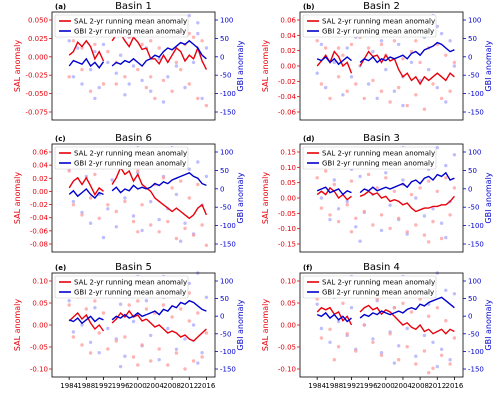  What do you see at coordinates (60, 268) in the screenshot?
I see `panel-letter: (e)` at bounding box center [60, 268].